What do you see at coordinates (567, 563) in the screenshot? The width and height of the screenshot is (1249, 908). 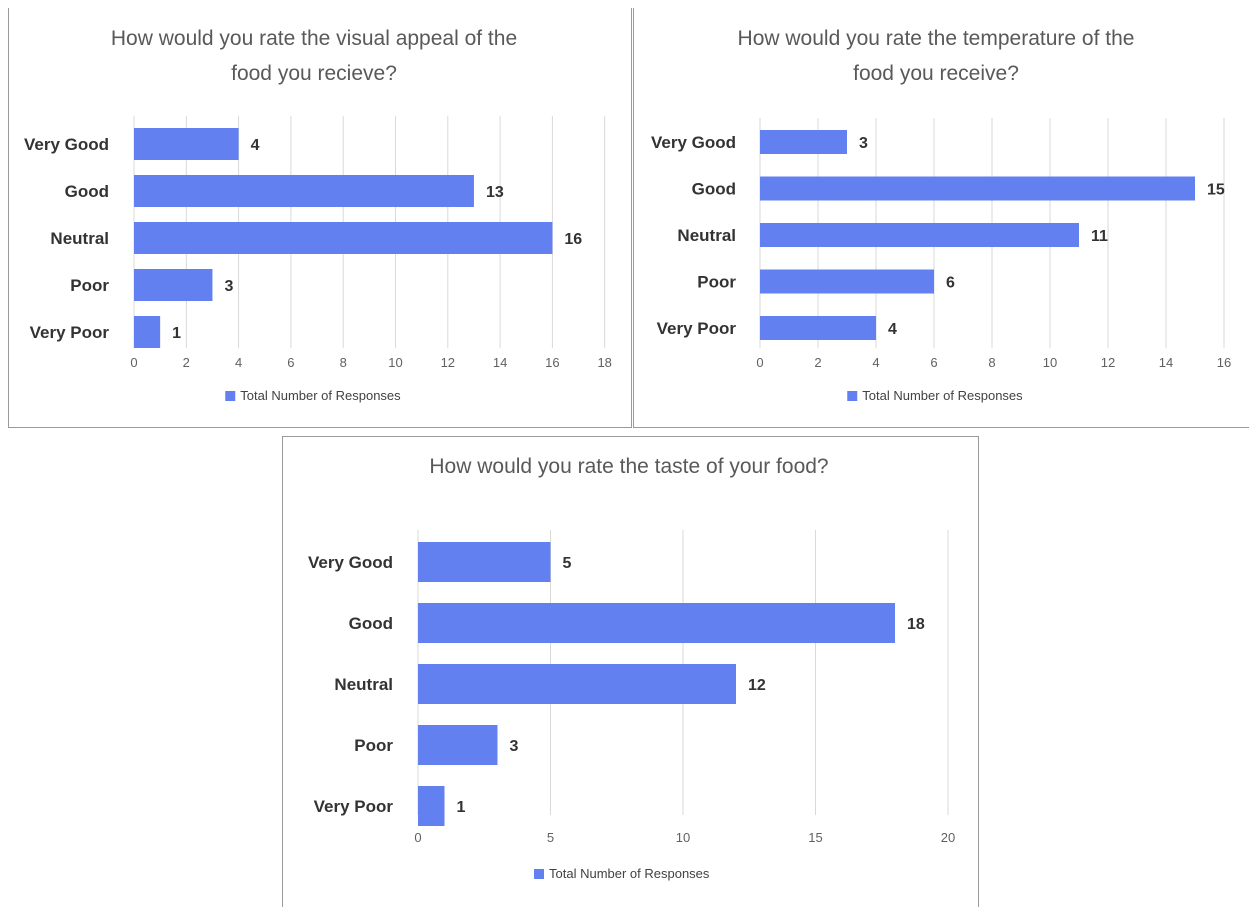 I see `data-label: 5` at bounding box center [567, 563].